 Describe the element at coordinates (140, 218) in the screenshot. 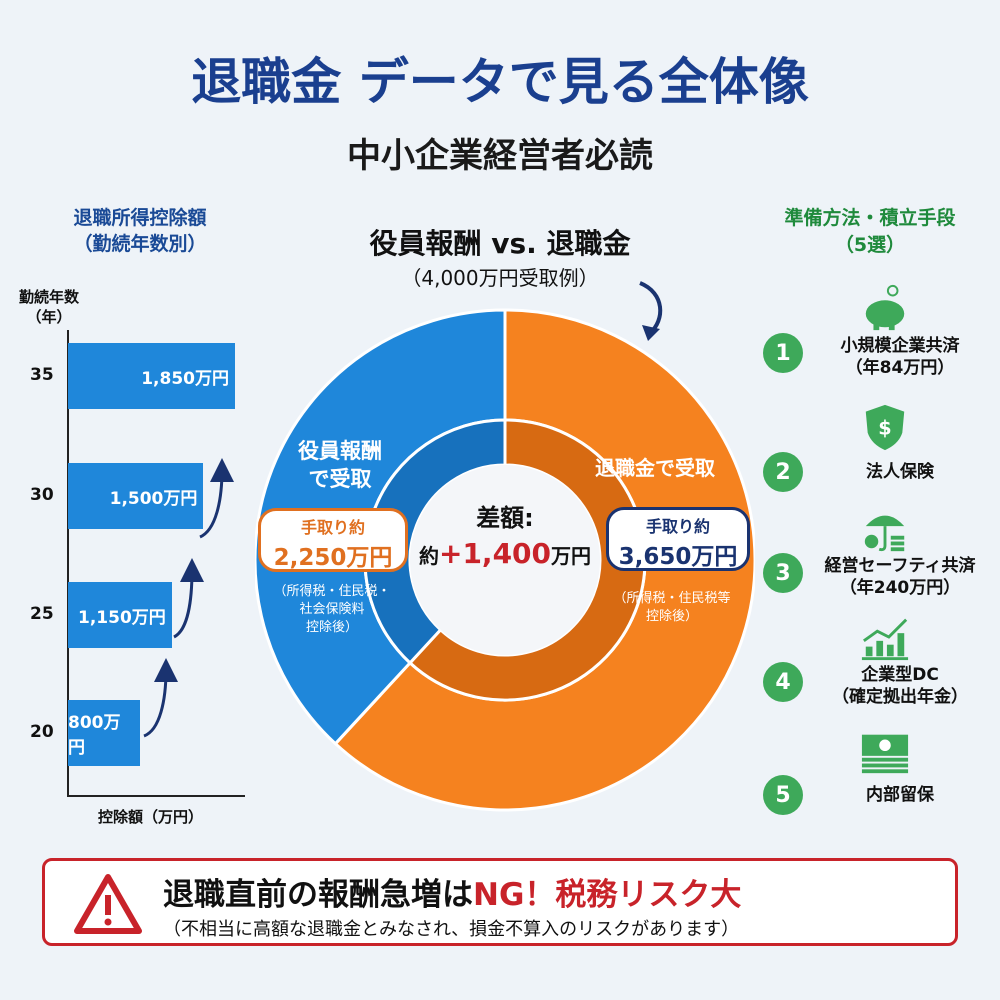

I see `bar-chart-title-line1: 退職所得控除額` at that location.